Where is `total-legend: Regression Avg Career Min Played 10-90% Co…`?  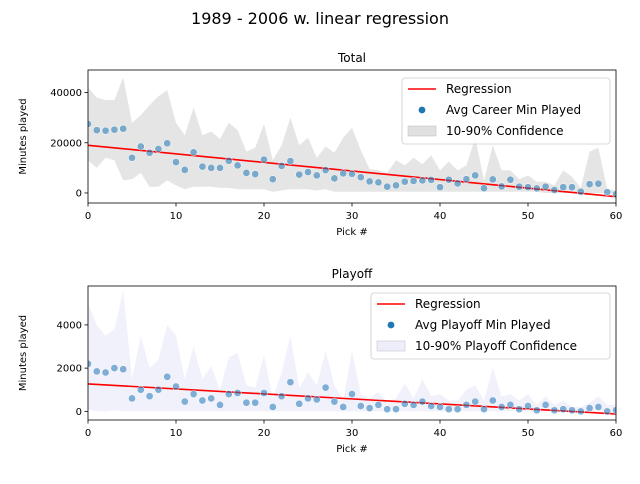
total-legend: Regression Avg Career Min Played 10-90% Co… is located at coordinates (506, 111).